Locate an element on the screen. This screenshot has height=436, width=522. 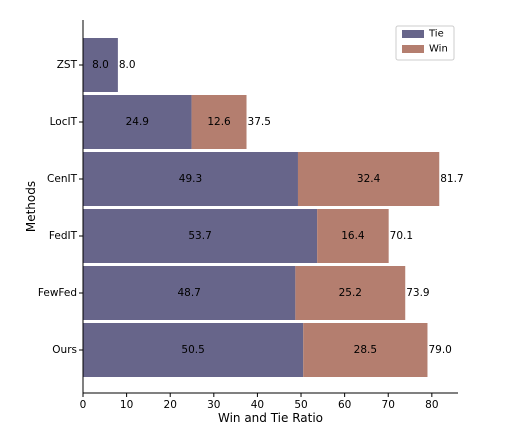
xtick-label-20: 20 is located at coordinates (170, 405).